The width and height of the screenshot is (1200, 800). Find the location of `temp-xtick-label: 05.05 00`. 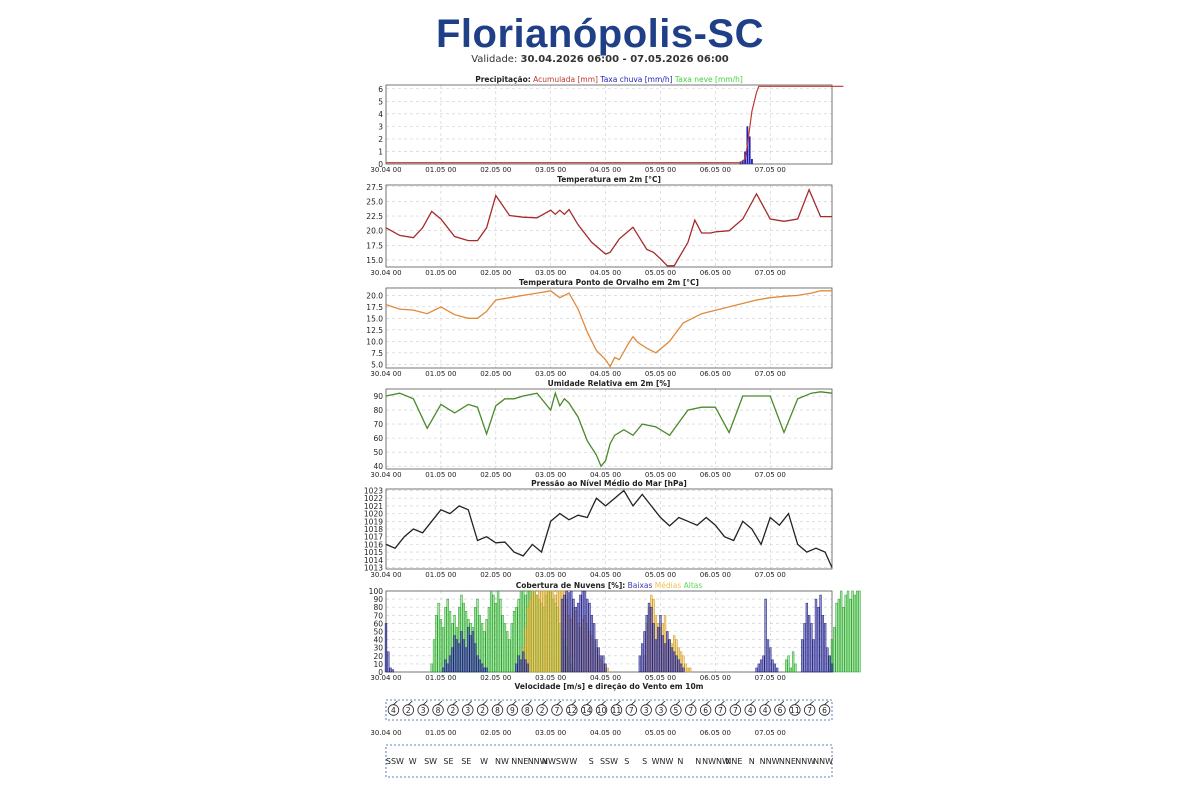

temp-xtick-label: 05.05 00 is located at coordinates (660, 273).